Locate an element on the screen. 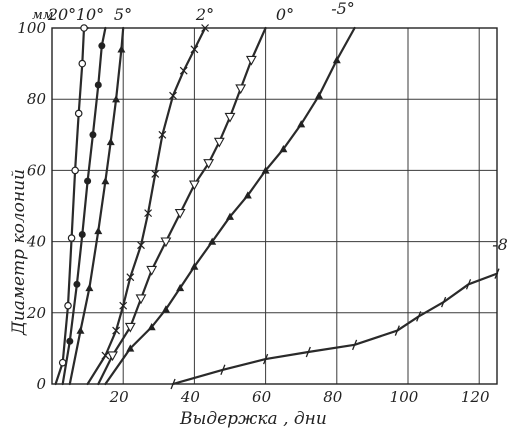 The height and width of the screenshot is (433, 514). series-label: 2° is located at coordinates (204, 14).